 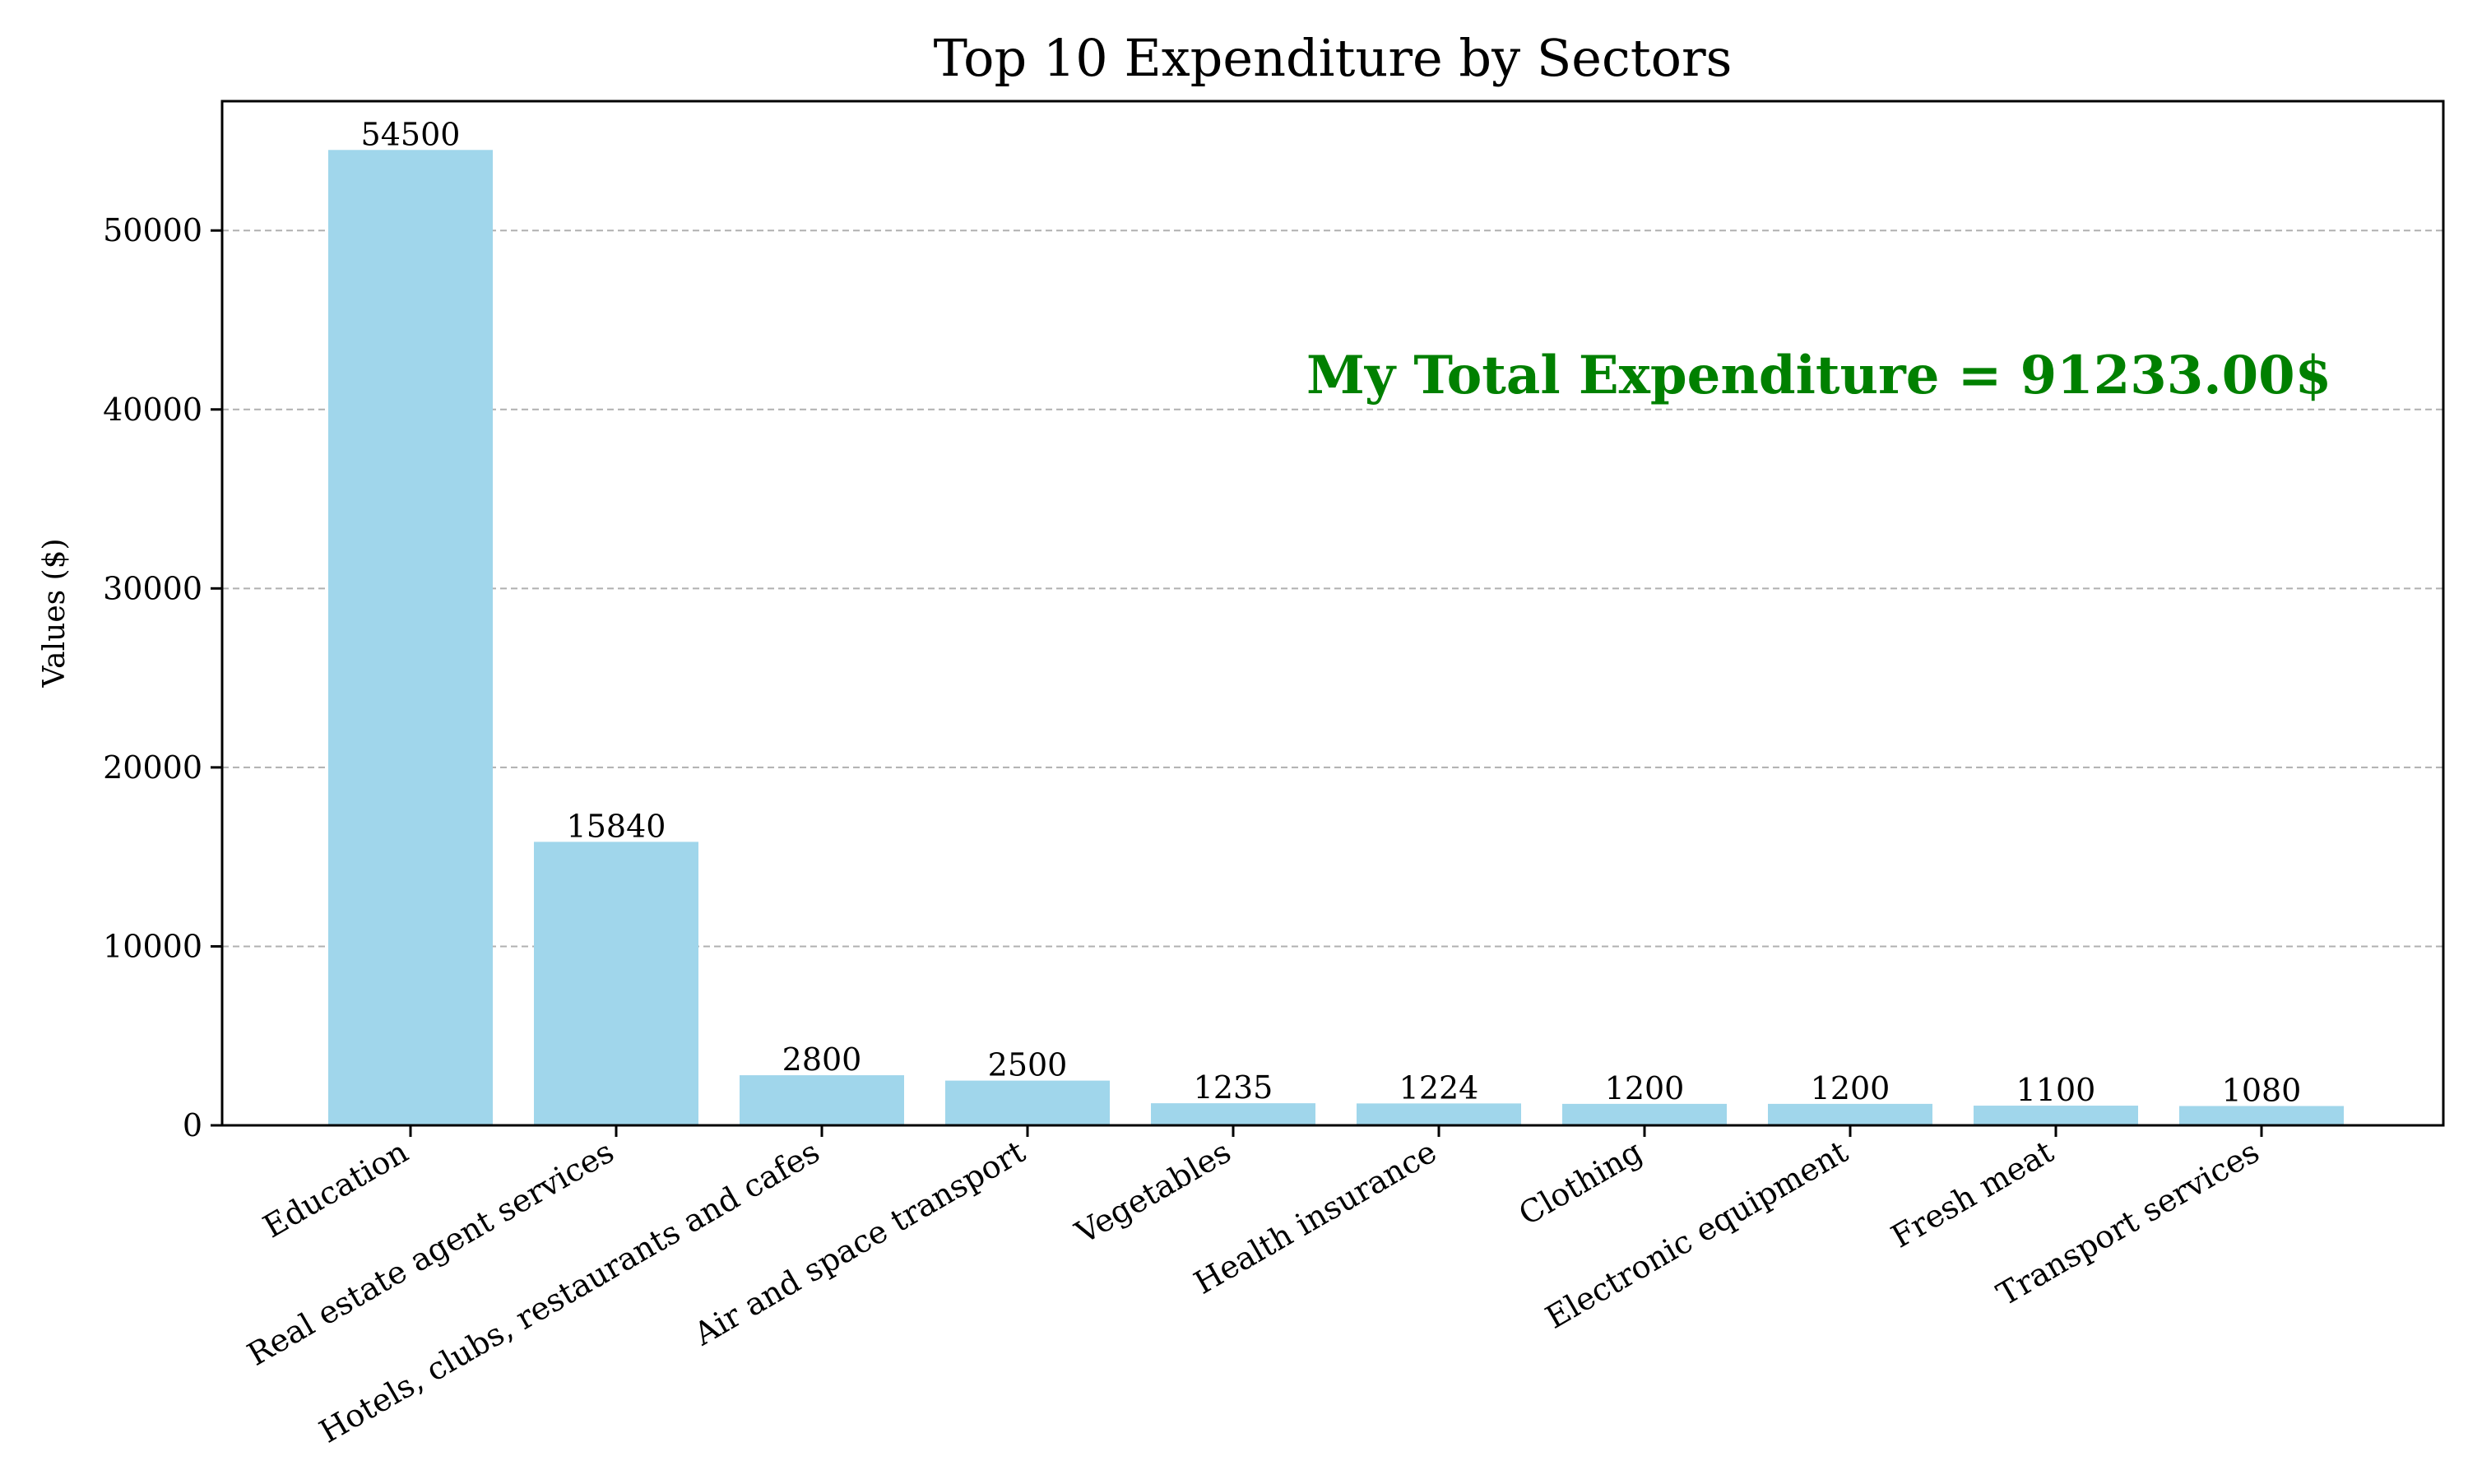 What do you see at coordinates (430, 1253) in the screenshot?
I see `x-tick-label: Real estate agent services` at bounding box center [430, 1253].